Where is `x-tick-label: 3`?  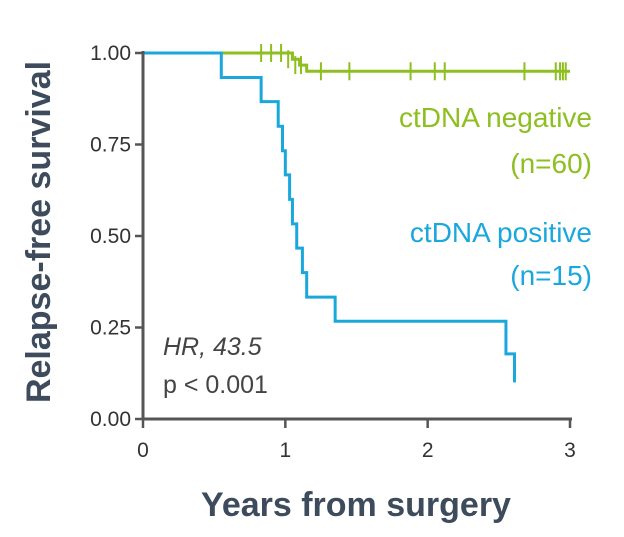 x-tick-label: 3 is located at coordinates (570, 450).